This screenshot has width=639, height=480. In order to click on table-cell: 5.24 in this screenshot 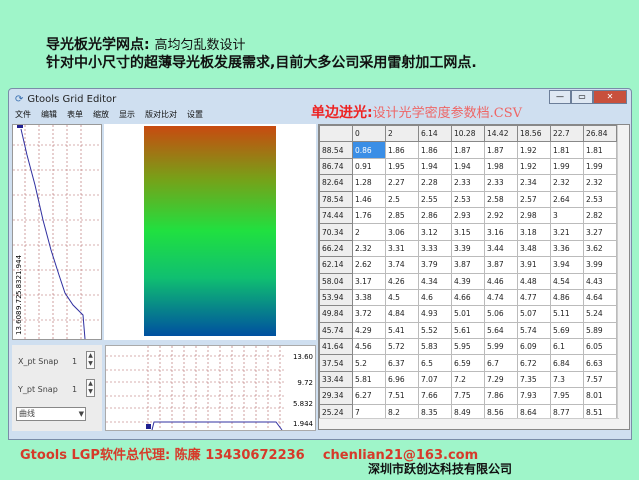, I will do `click(600, 314)`.